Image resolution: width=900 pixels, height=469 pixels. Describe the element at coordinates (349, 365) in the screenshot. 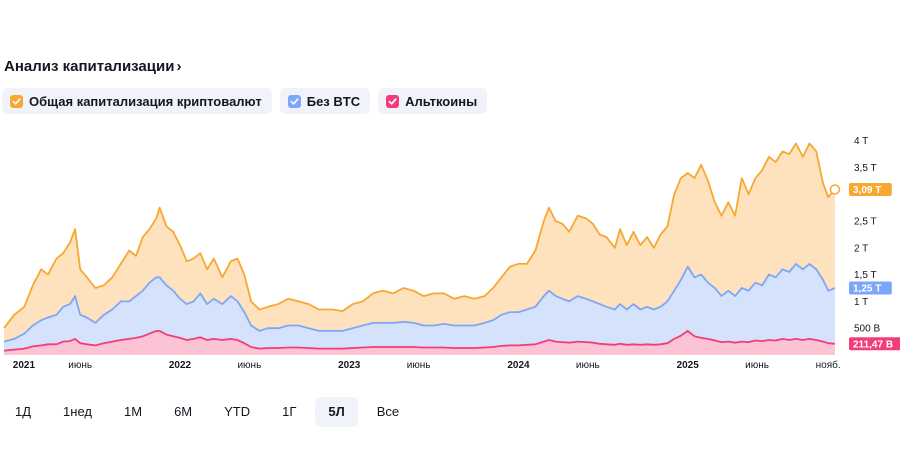

I see `x-tick-label: 2023` at that location.